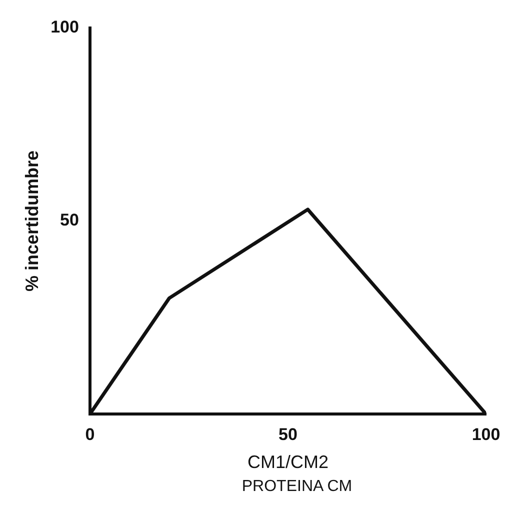  What do you see at coordinates (288, 434) in the screenshot?
I see `x-tick-label: 50` at bounding box center [288, 434].